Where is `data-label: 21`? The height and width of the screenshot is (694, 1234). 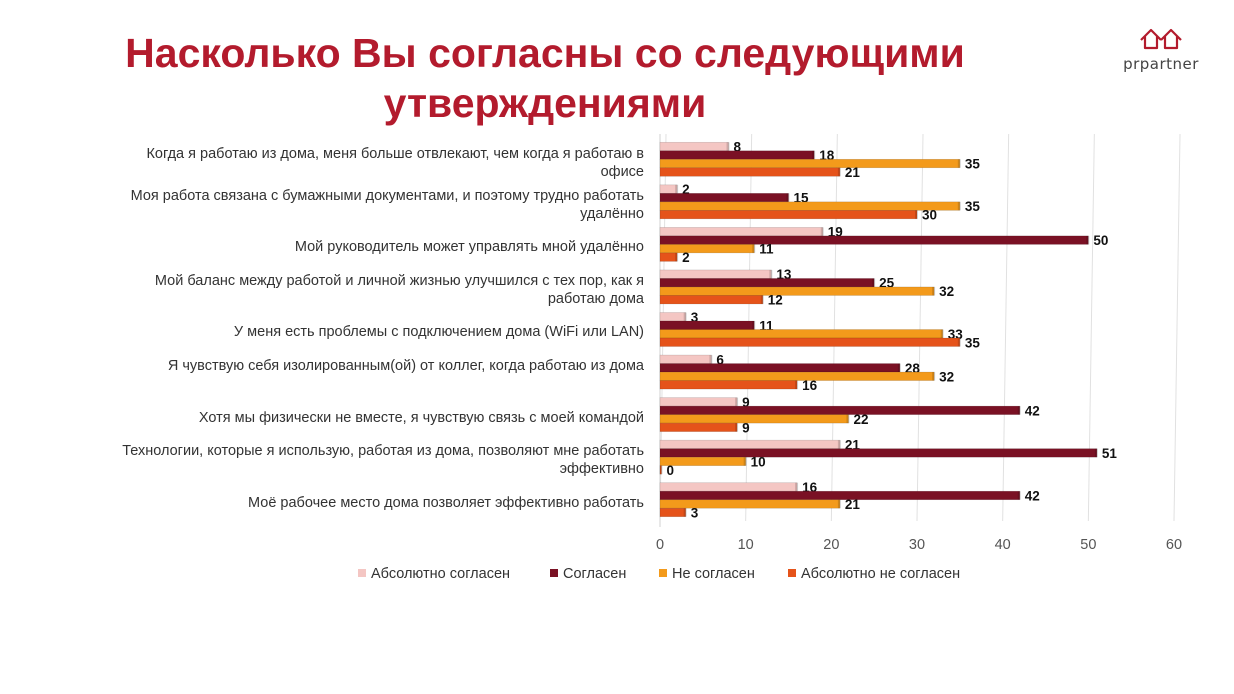
data-label: 21 is located at coordinates (853, 172).